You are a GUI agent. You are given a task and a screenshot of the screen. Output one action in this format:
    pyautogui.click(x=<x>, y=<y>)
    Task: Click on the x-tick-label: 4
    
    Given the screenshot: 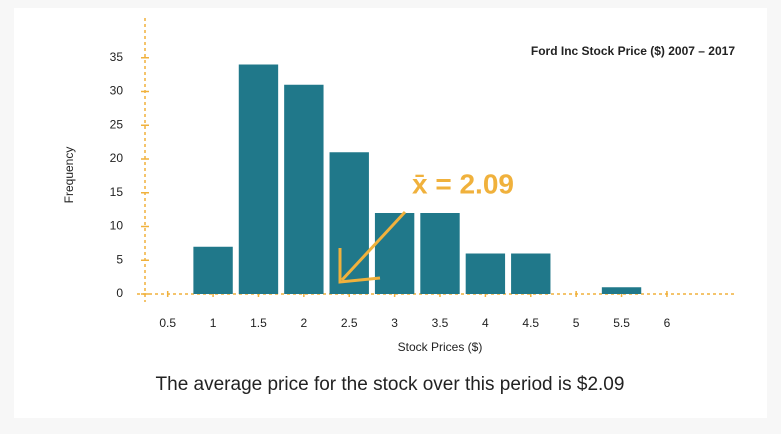 What is the action you would take?
    pyautogui.click(x=485, y=323)
    